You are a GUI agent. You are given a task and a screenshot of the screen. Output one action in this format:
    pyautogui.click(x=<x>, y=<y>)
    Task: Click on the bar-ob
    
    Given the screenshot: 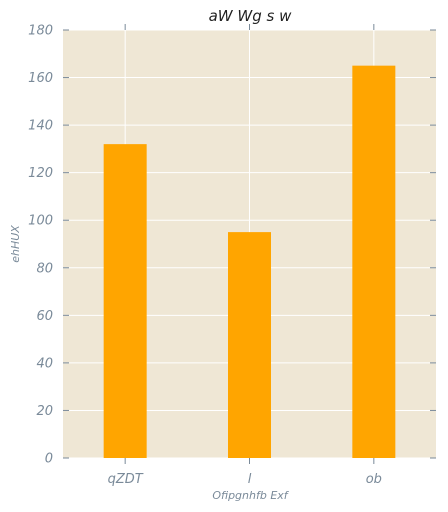 What is the action you would take?
    pyautogui.click(x=374, y=262)
    